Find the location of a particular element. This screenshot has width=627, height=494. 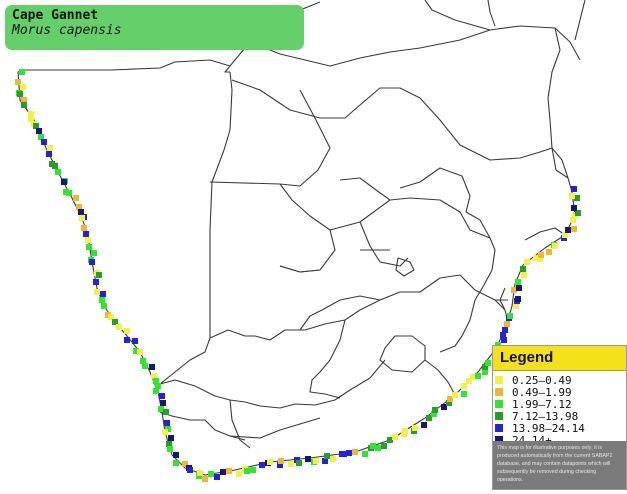

legend-item: 1.99–7.12 is located at coordinates (560, 404).